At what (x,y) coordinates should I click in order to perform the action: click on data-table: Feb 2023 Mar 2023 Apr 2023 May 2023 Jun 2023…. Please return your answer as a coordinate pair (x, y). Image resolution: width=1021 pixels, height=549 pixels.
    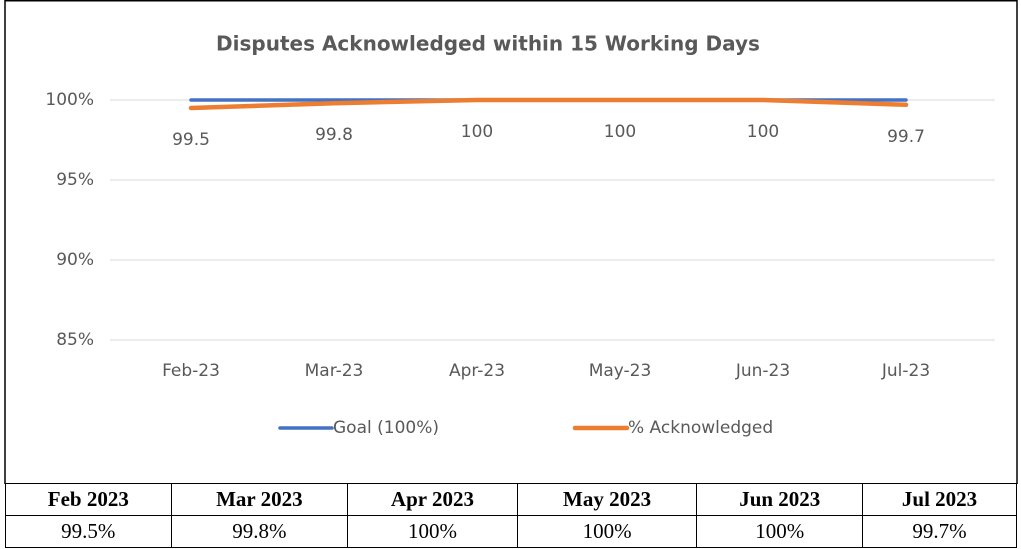
    Looking at the image, I should click on (511, 515).